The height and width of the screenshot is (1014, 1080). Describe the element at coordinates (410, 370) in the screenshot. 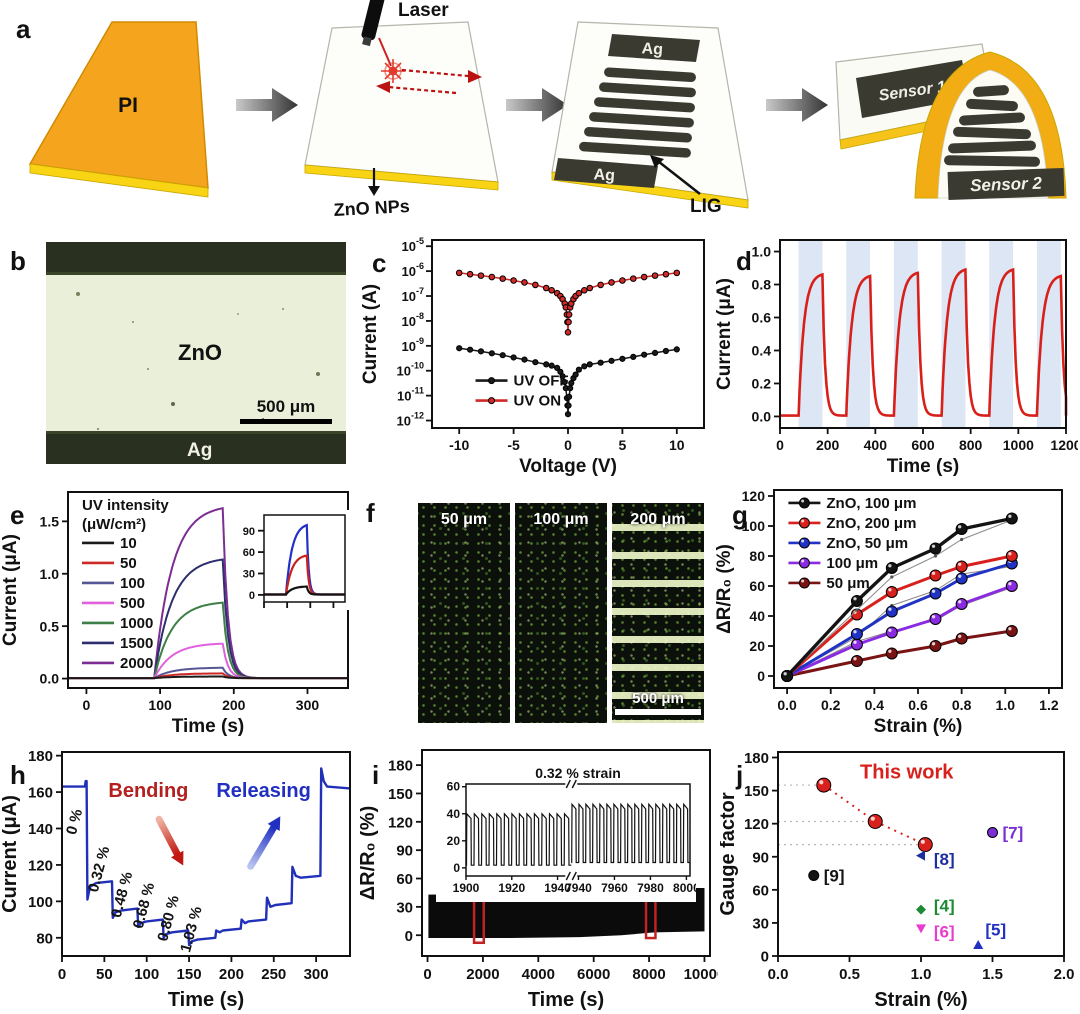

I see `svg-text: 10-10` at that location.